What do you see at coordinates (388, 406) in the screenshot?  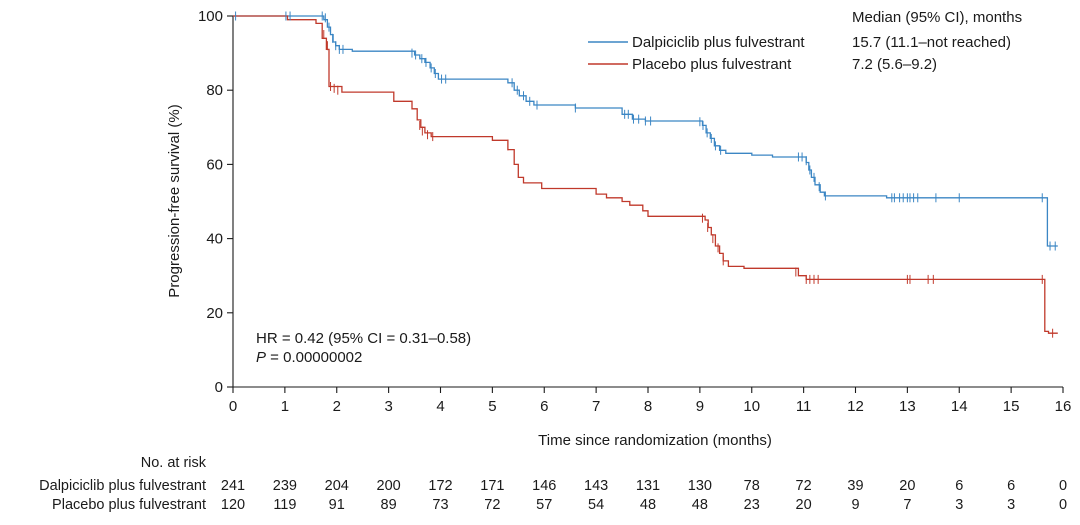 I see `x-tick-label: 3` at bounding box center [388, 406].